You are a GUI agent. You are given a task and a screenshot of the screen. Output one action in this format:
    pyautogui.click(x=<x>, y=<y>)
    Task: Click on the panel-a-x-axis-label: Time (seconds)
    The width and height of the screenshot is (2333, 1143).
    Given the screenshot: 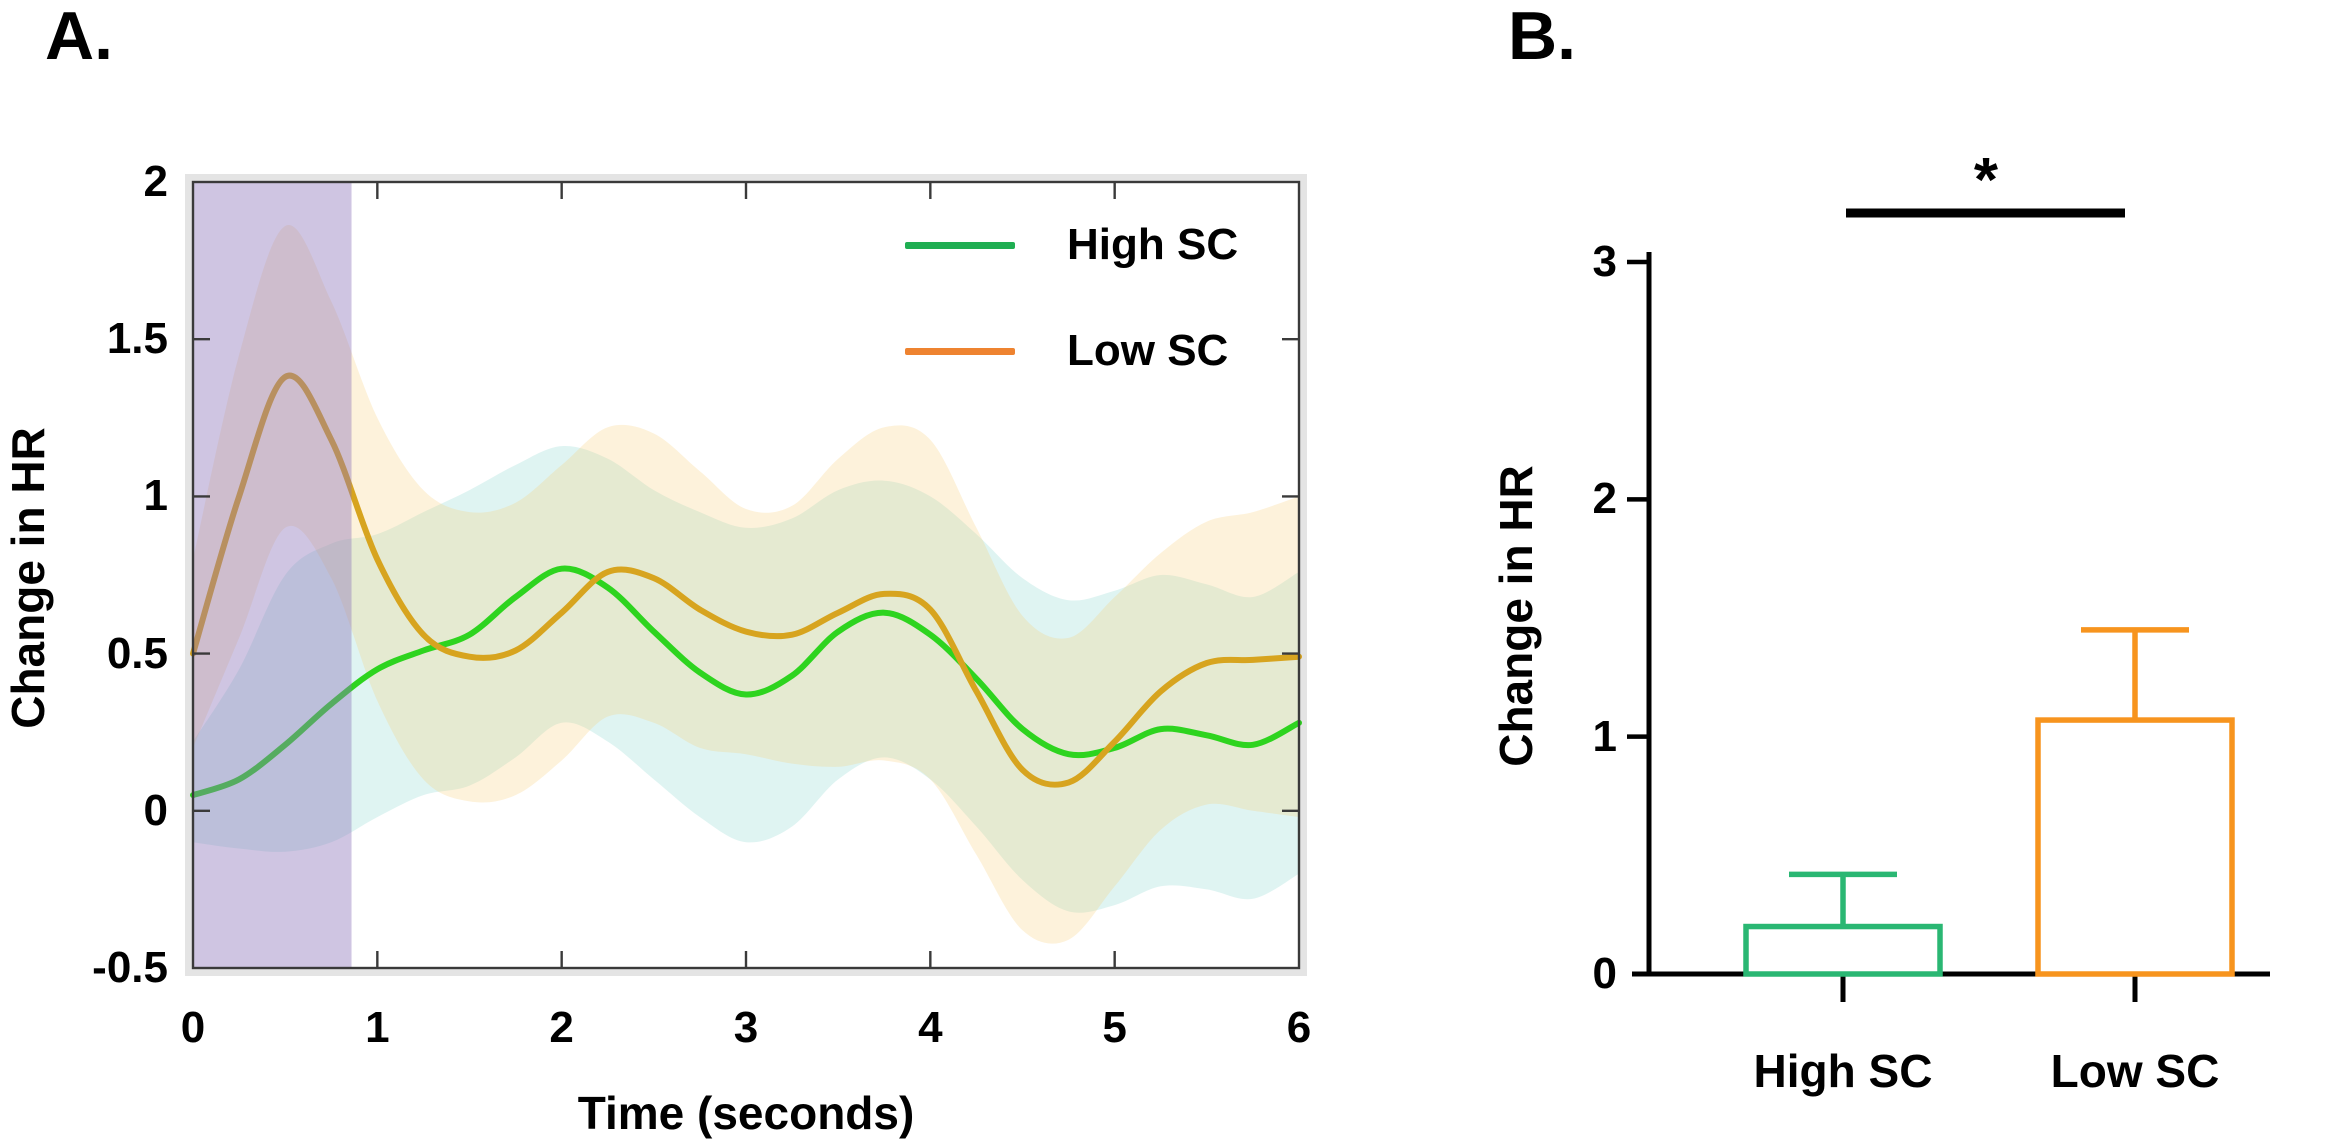 What is the action you would take?
    pyautogui.click(x=746, y=1113)
    